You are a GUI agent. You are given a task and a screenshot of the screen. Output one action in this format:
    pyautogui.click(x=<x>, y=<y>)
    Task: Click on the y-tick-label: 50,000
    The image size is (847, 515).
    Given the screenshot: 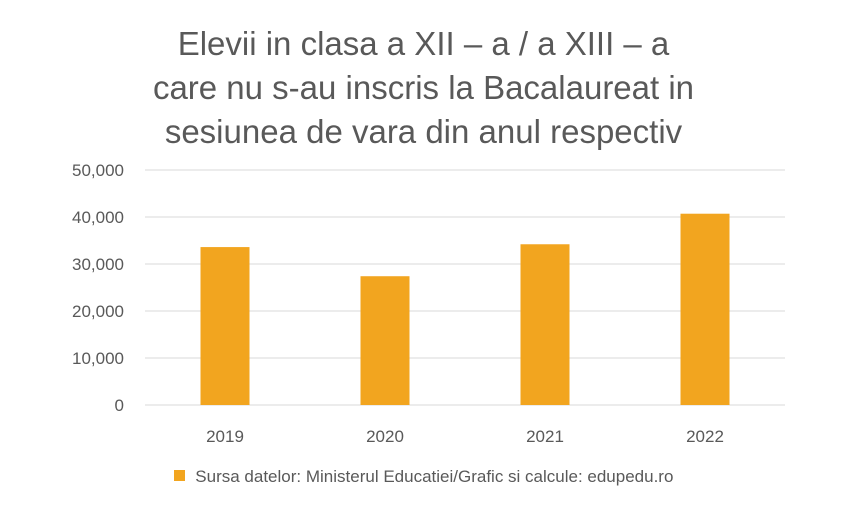 What is the action you would take?
    pyautogui.click(x=98, y=170)
    